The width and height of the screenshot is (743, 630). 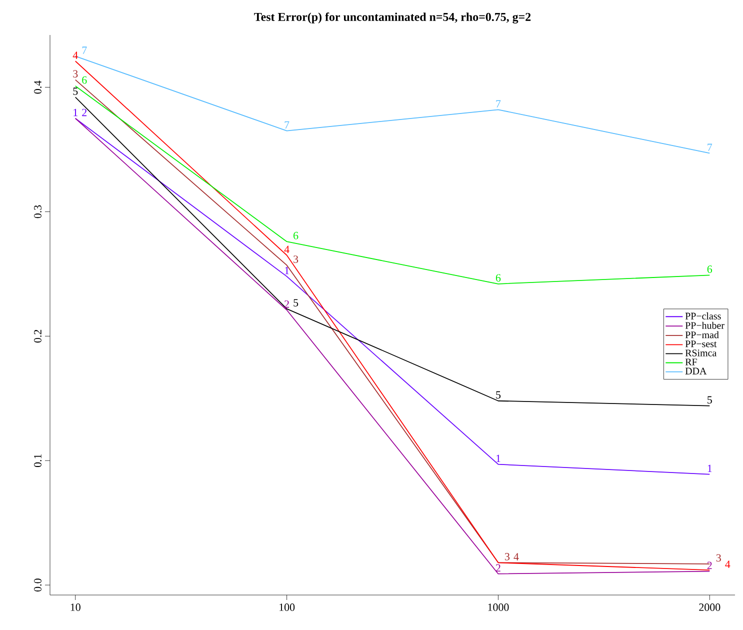 I want to click on legend-label: PP−sest, so click(x=701, y=344).